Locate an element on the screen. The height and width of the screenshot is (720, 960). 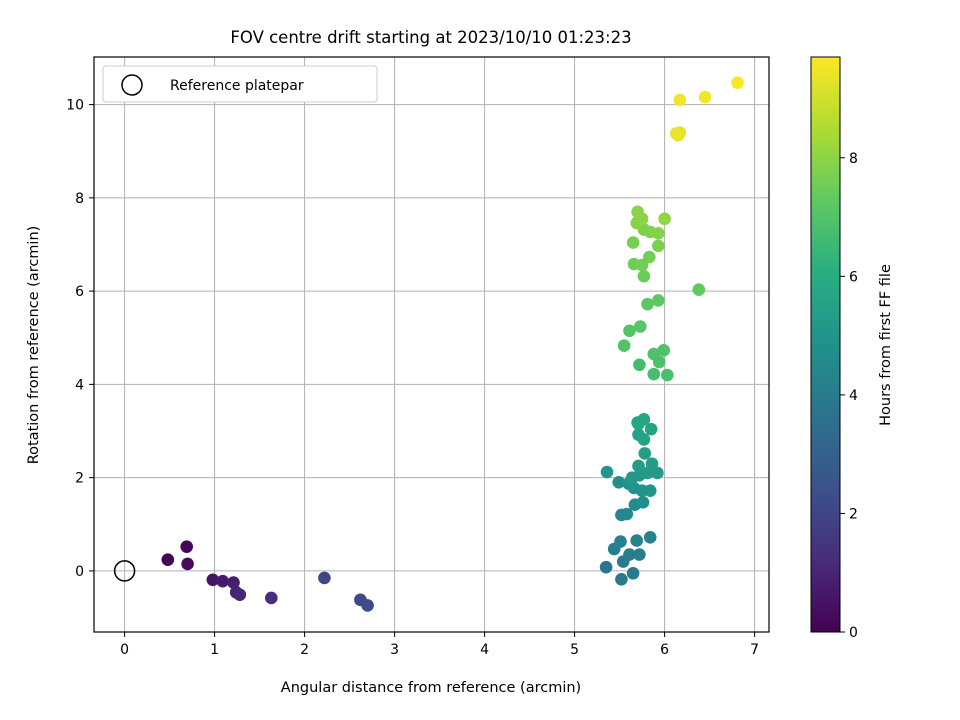
colorbar-tick-label: 8 is located at coordinates (853, 159).